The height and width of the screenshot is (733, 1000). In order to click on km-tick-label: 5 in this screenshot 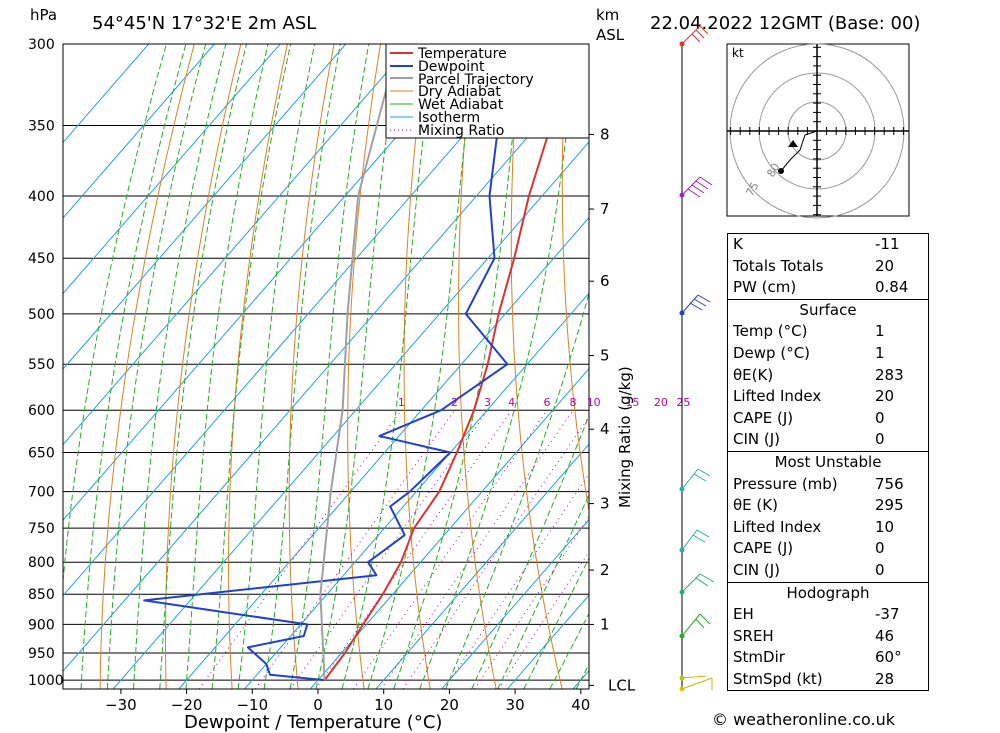, I will do `click(605, 356)`.